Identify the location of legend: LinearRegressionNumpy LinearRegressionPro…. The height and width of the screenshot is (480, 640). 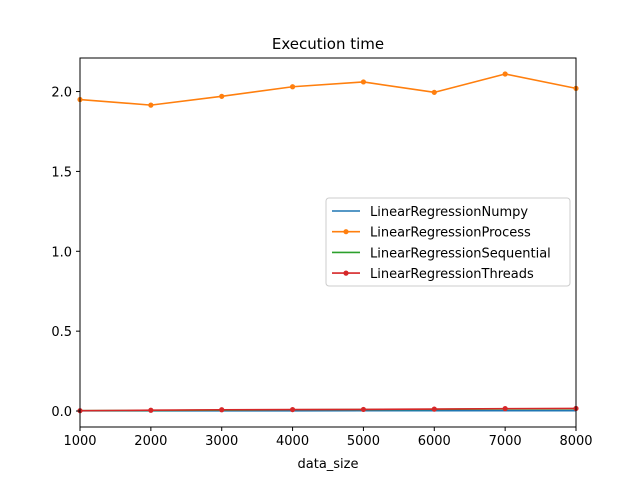
(448, 242).